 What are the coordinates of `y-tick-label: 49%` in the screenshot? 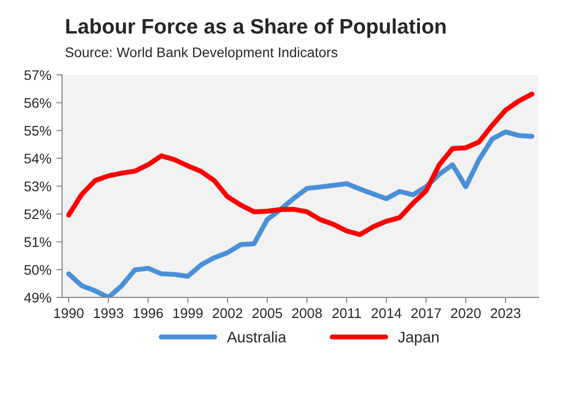 It's located at (38, 297).